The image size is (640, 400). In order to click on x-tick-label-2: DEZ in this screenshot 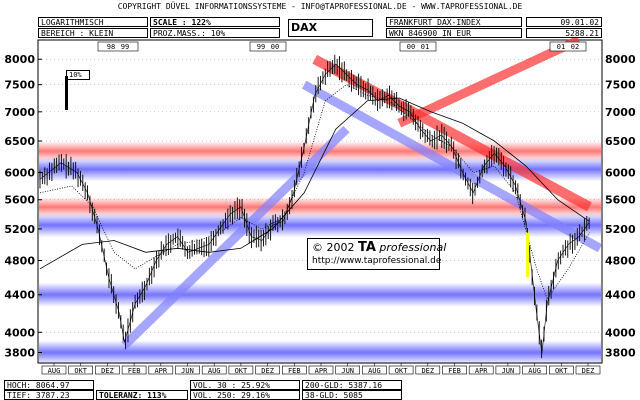, I will do `click(107, 371)`.